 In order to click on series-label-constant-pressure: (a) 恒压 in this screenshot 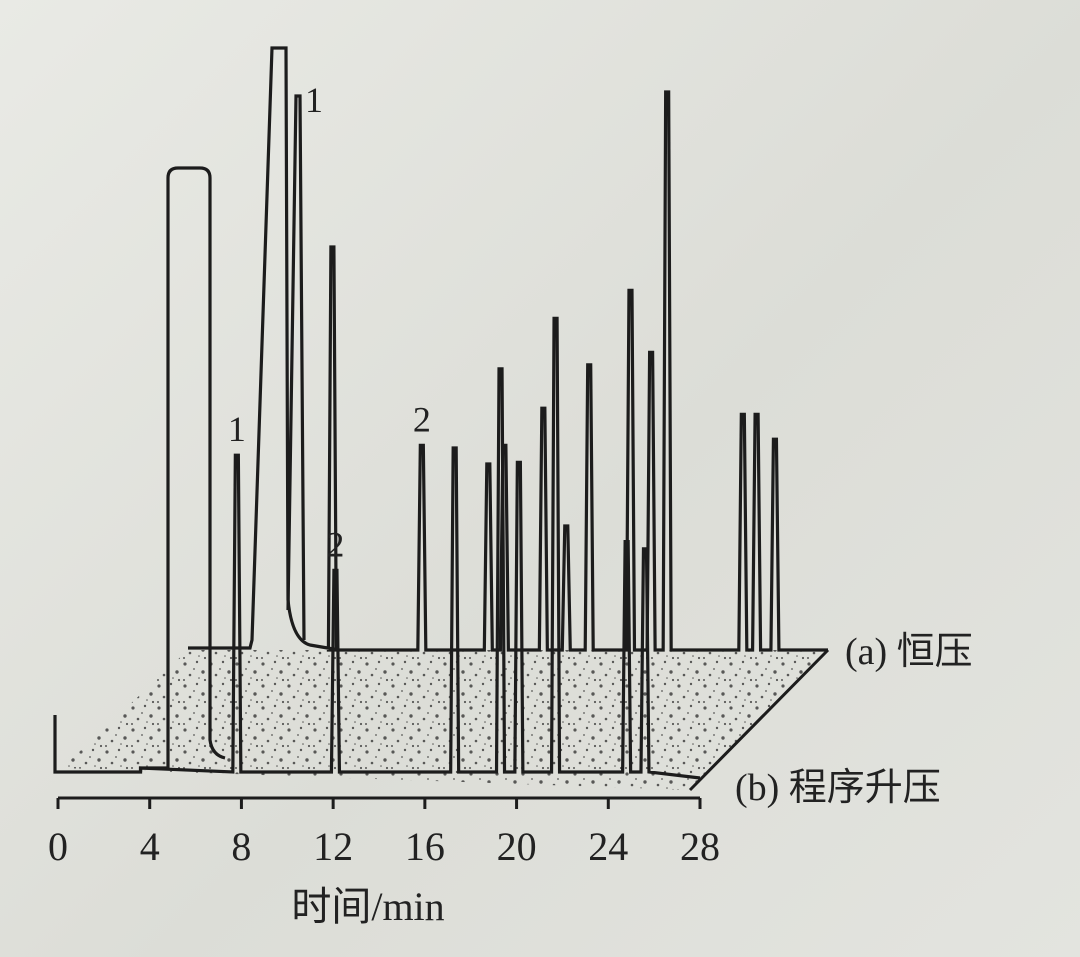, I will do `click(909, 652)`.